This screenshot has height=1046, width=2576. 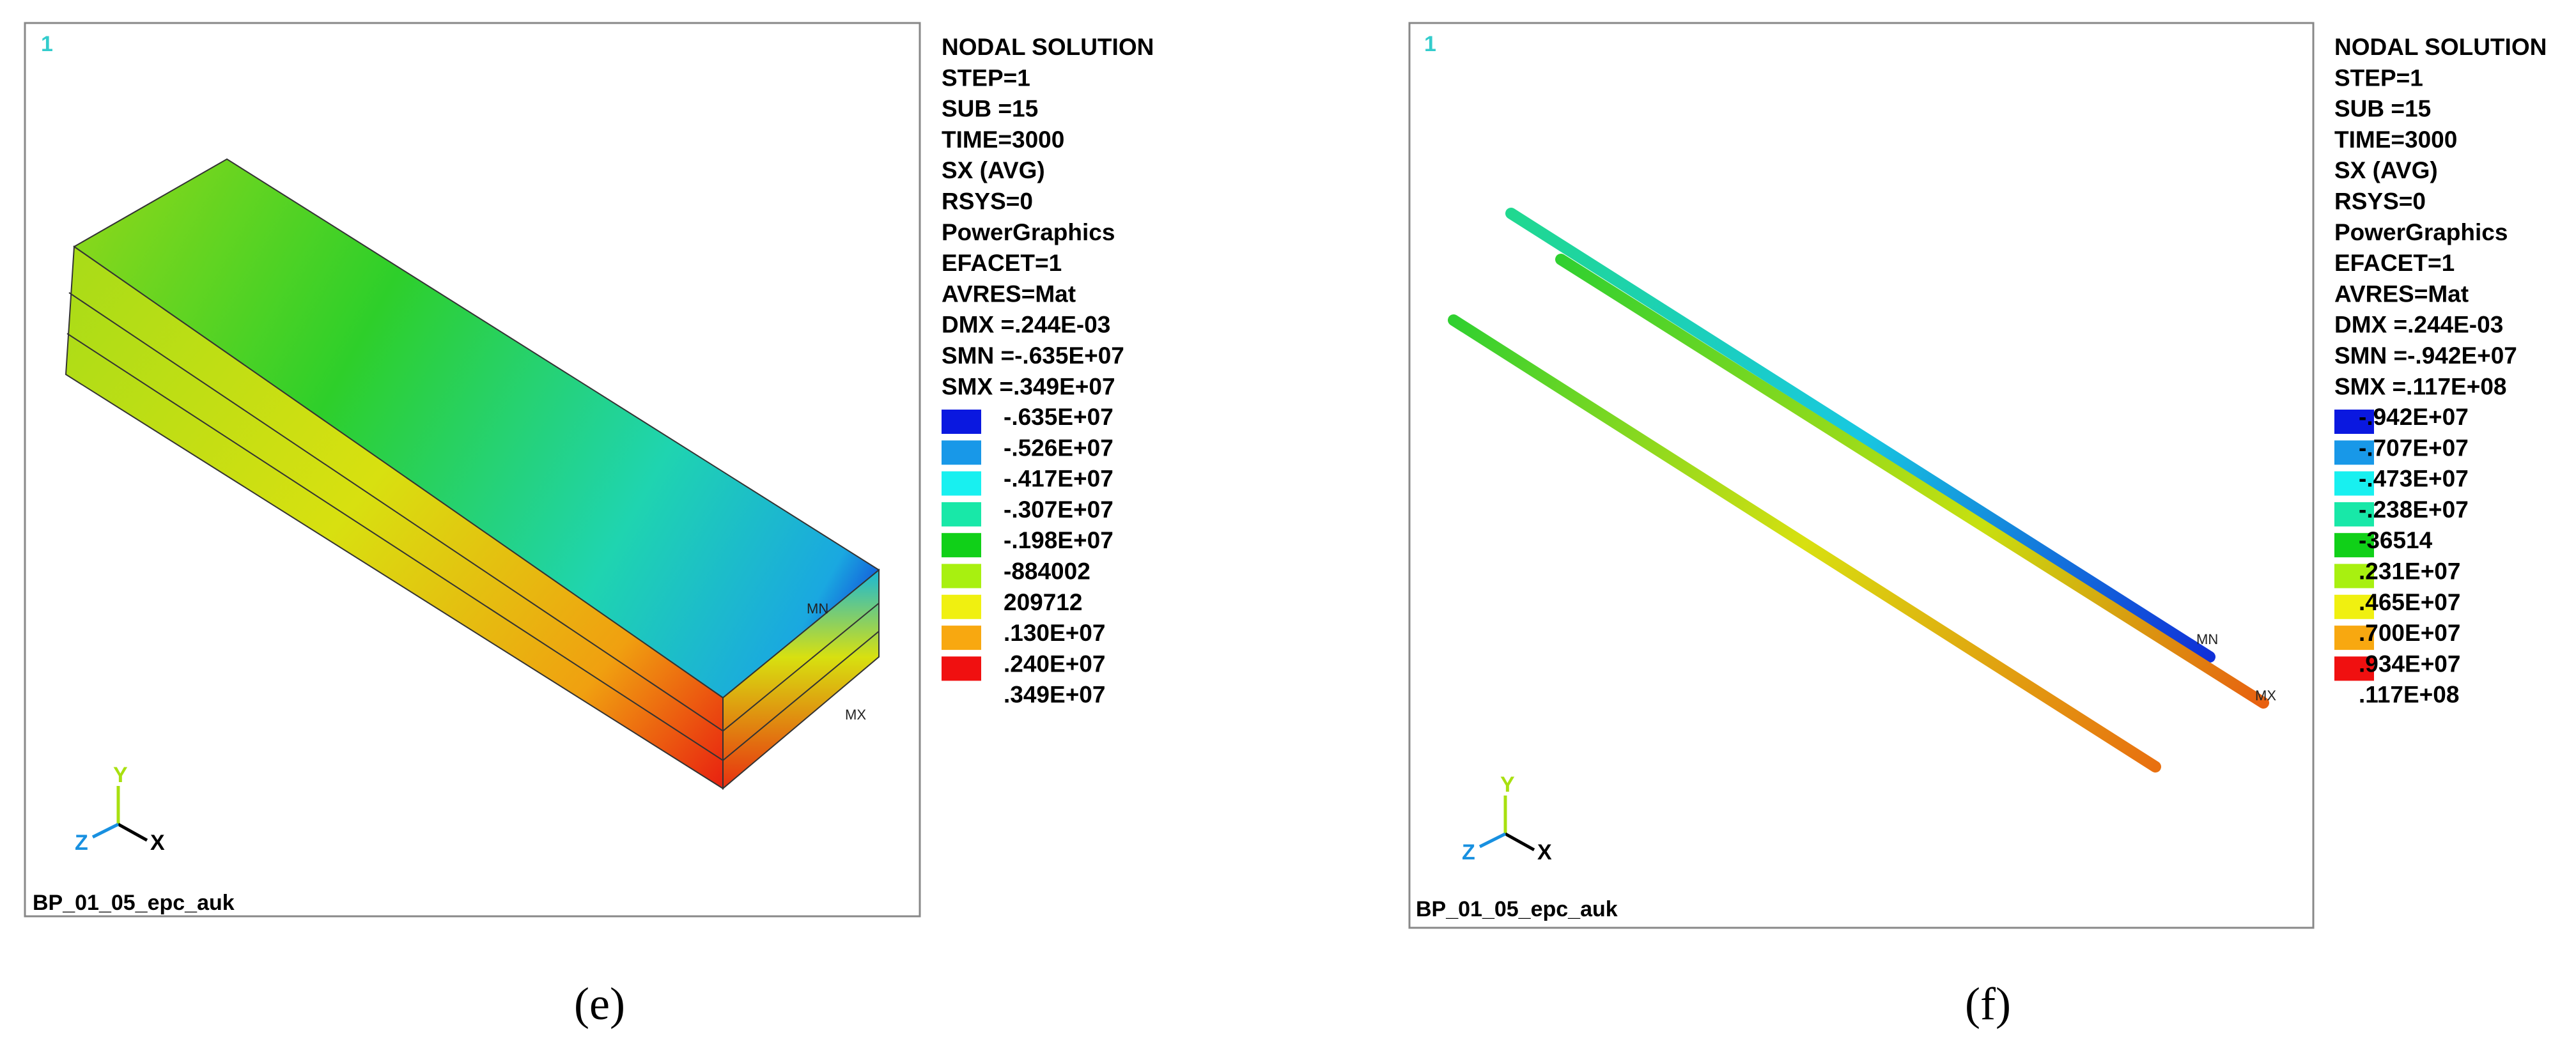 What do you see at coordinates (2420, 386) in the screenshot?
I see `legend-info: SMX =.117E+08` at bounding box center [2420, 386].